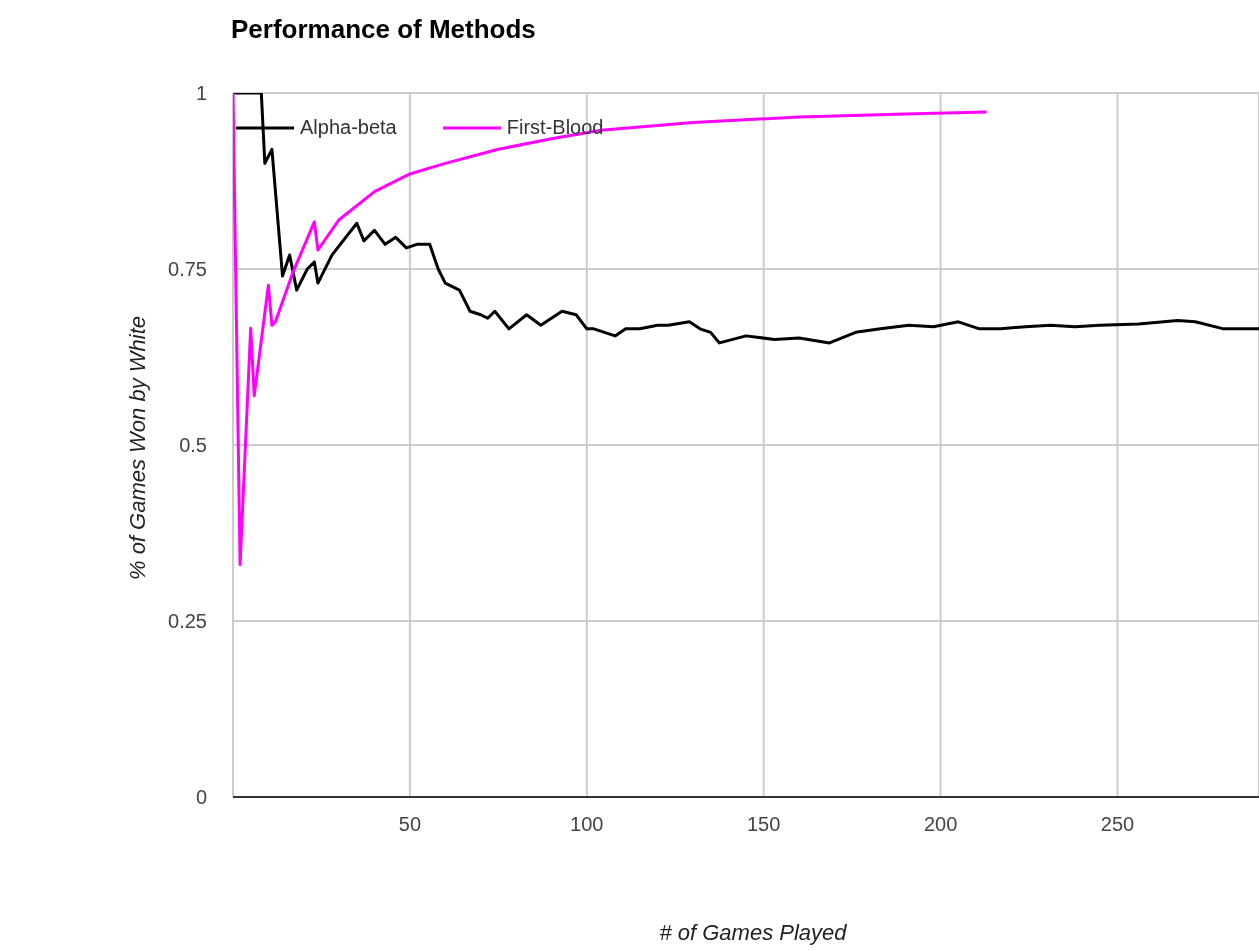 The width and height of the screenshot is (1259, 951). Describe the element at coordinates (383, 29) in the screenshot. I see `chart-title: Performance of Methods` at that location.